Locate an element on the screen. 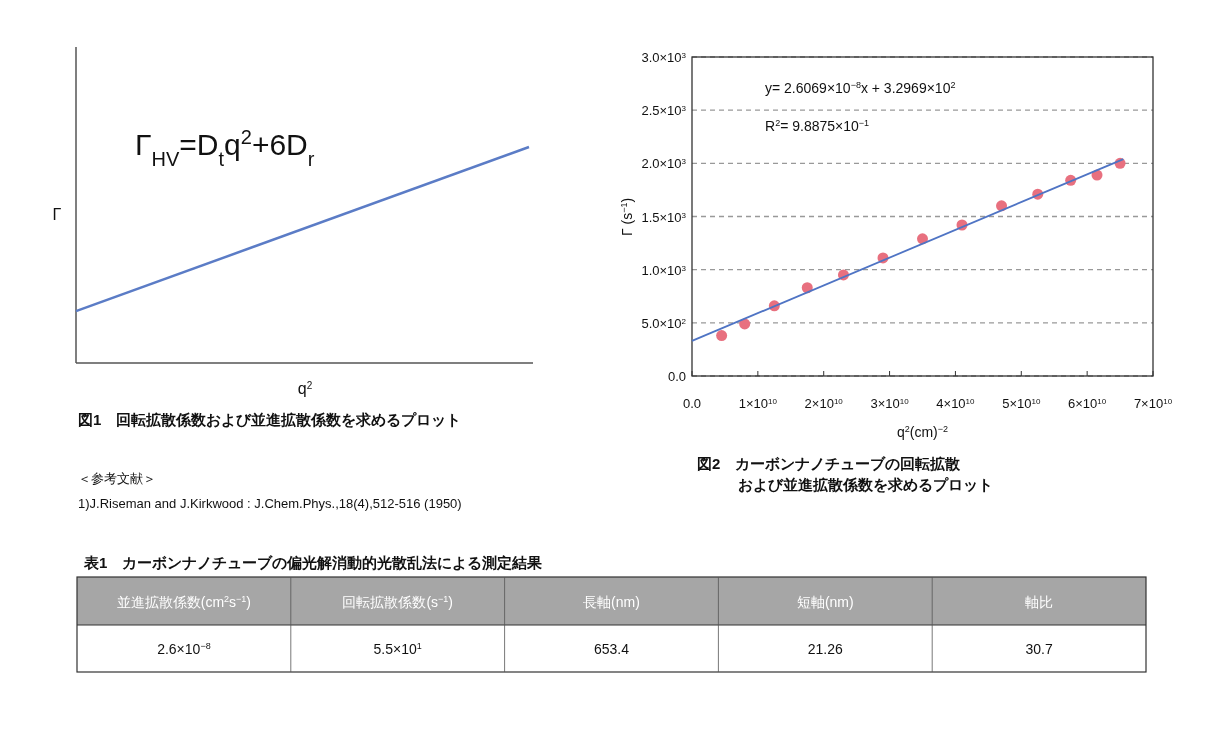  x-tick-label: 0.0 is located at coordinates (692, 403).